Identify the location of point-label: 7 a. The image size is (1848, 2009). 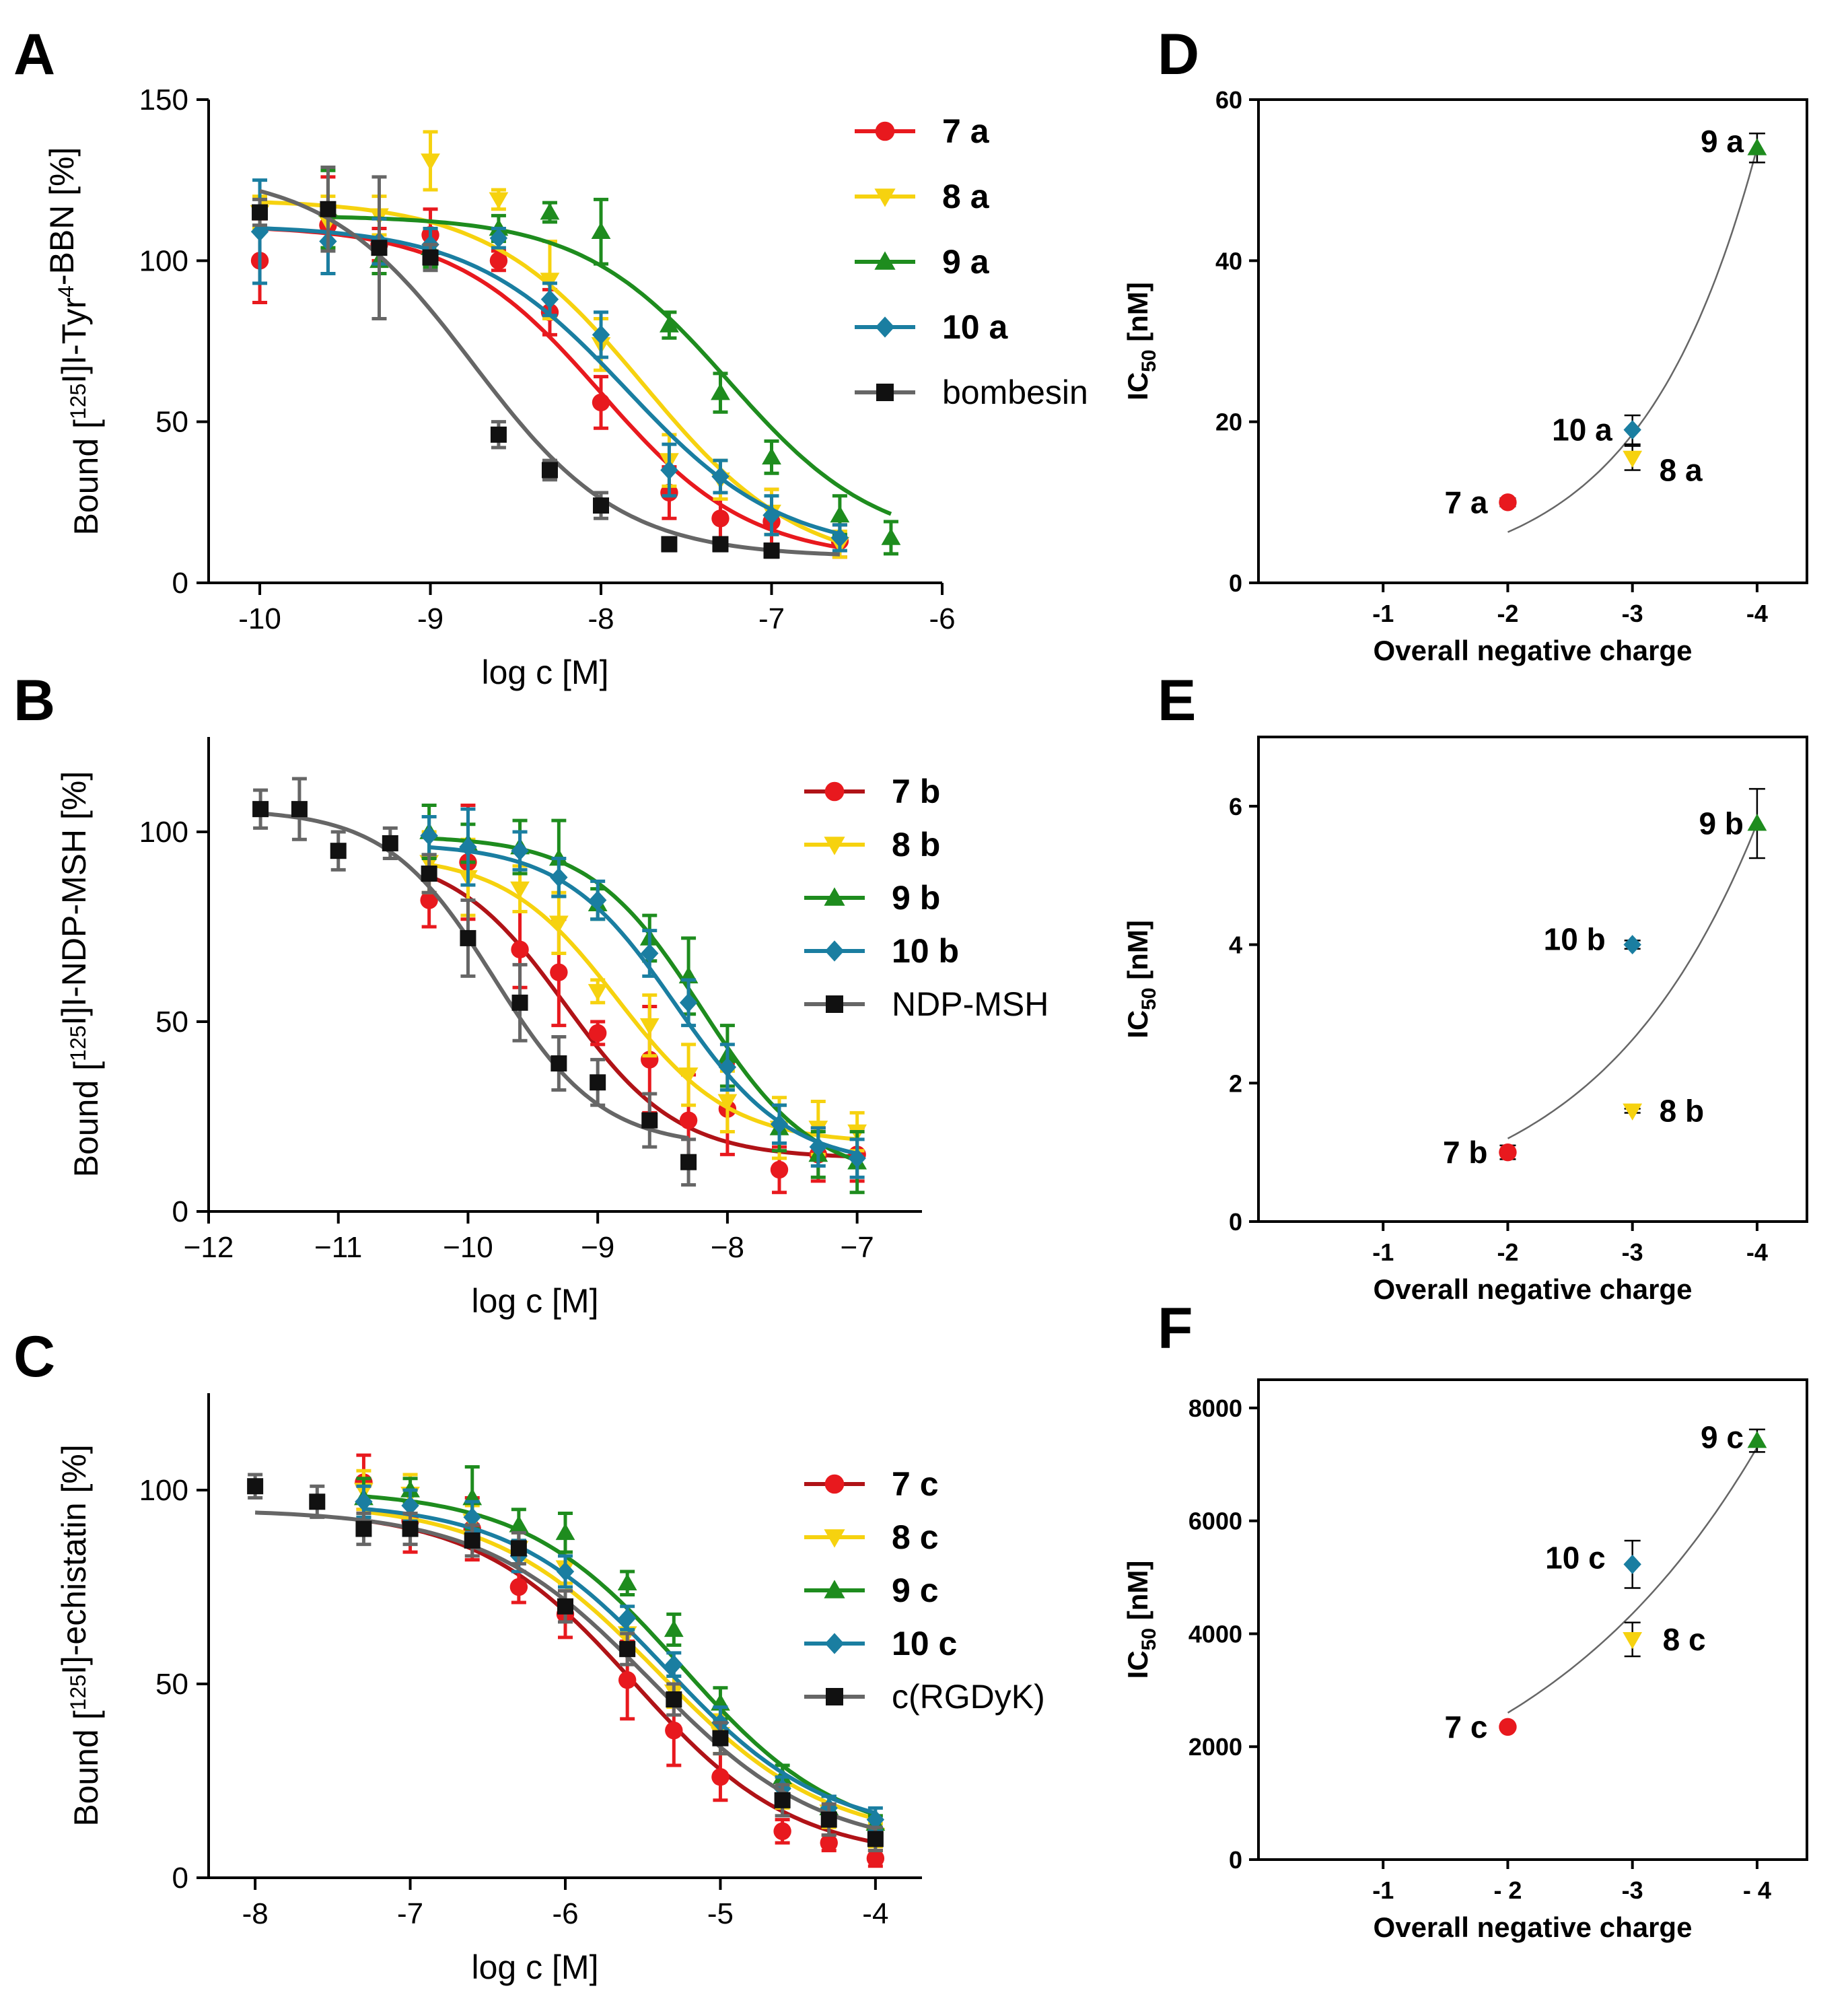
(1466, 503).